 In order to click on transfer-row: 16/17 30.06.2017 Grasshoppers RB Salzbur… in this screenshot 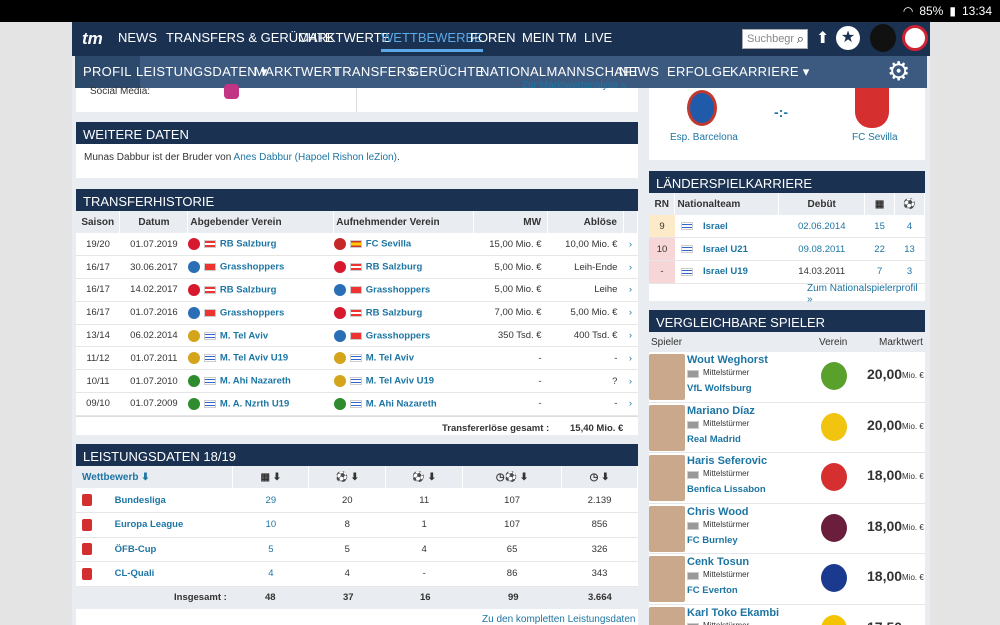, I will do `click(357, 267)`.